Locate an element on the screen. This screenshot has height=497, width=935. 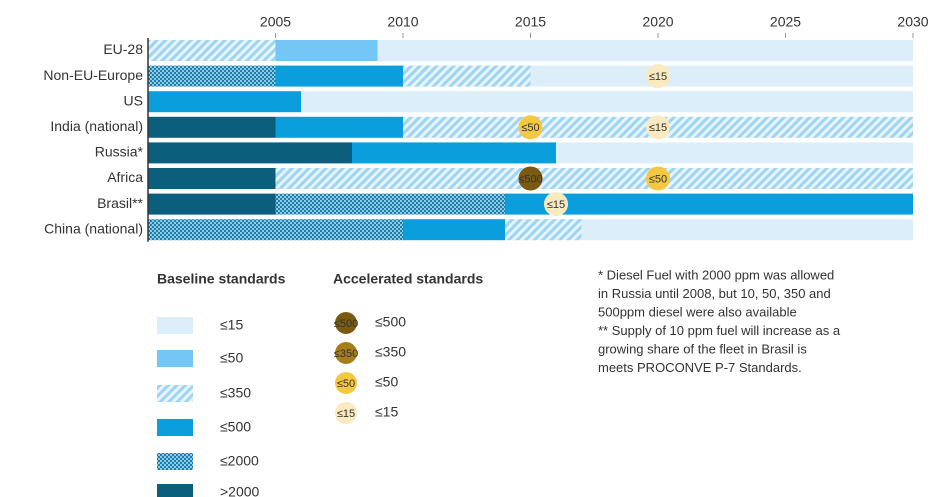
x-tick-label: 2025 is located at coordinates (785, 22).